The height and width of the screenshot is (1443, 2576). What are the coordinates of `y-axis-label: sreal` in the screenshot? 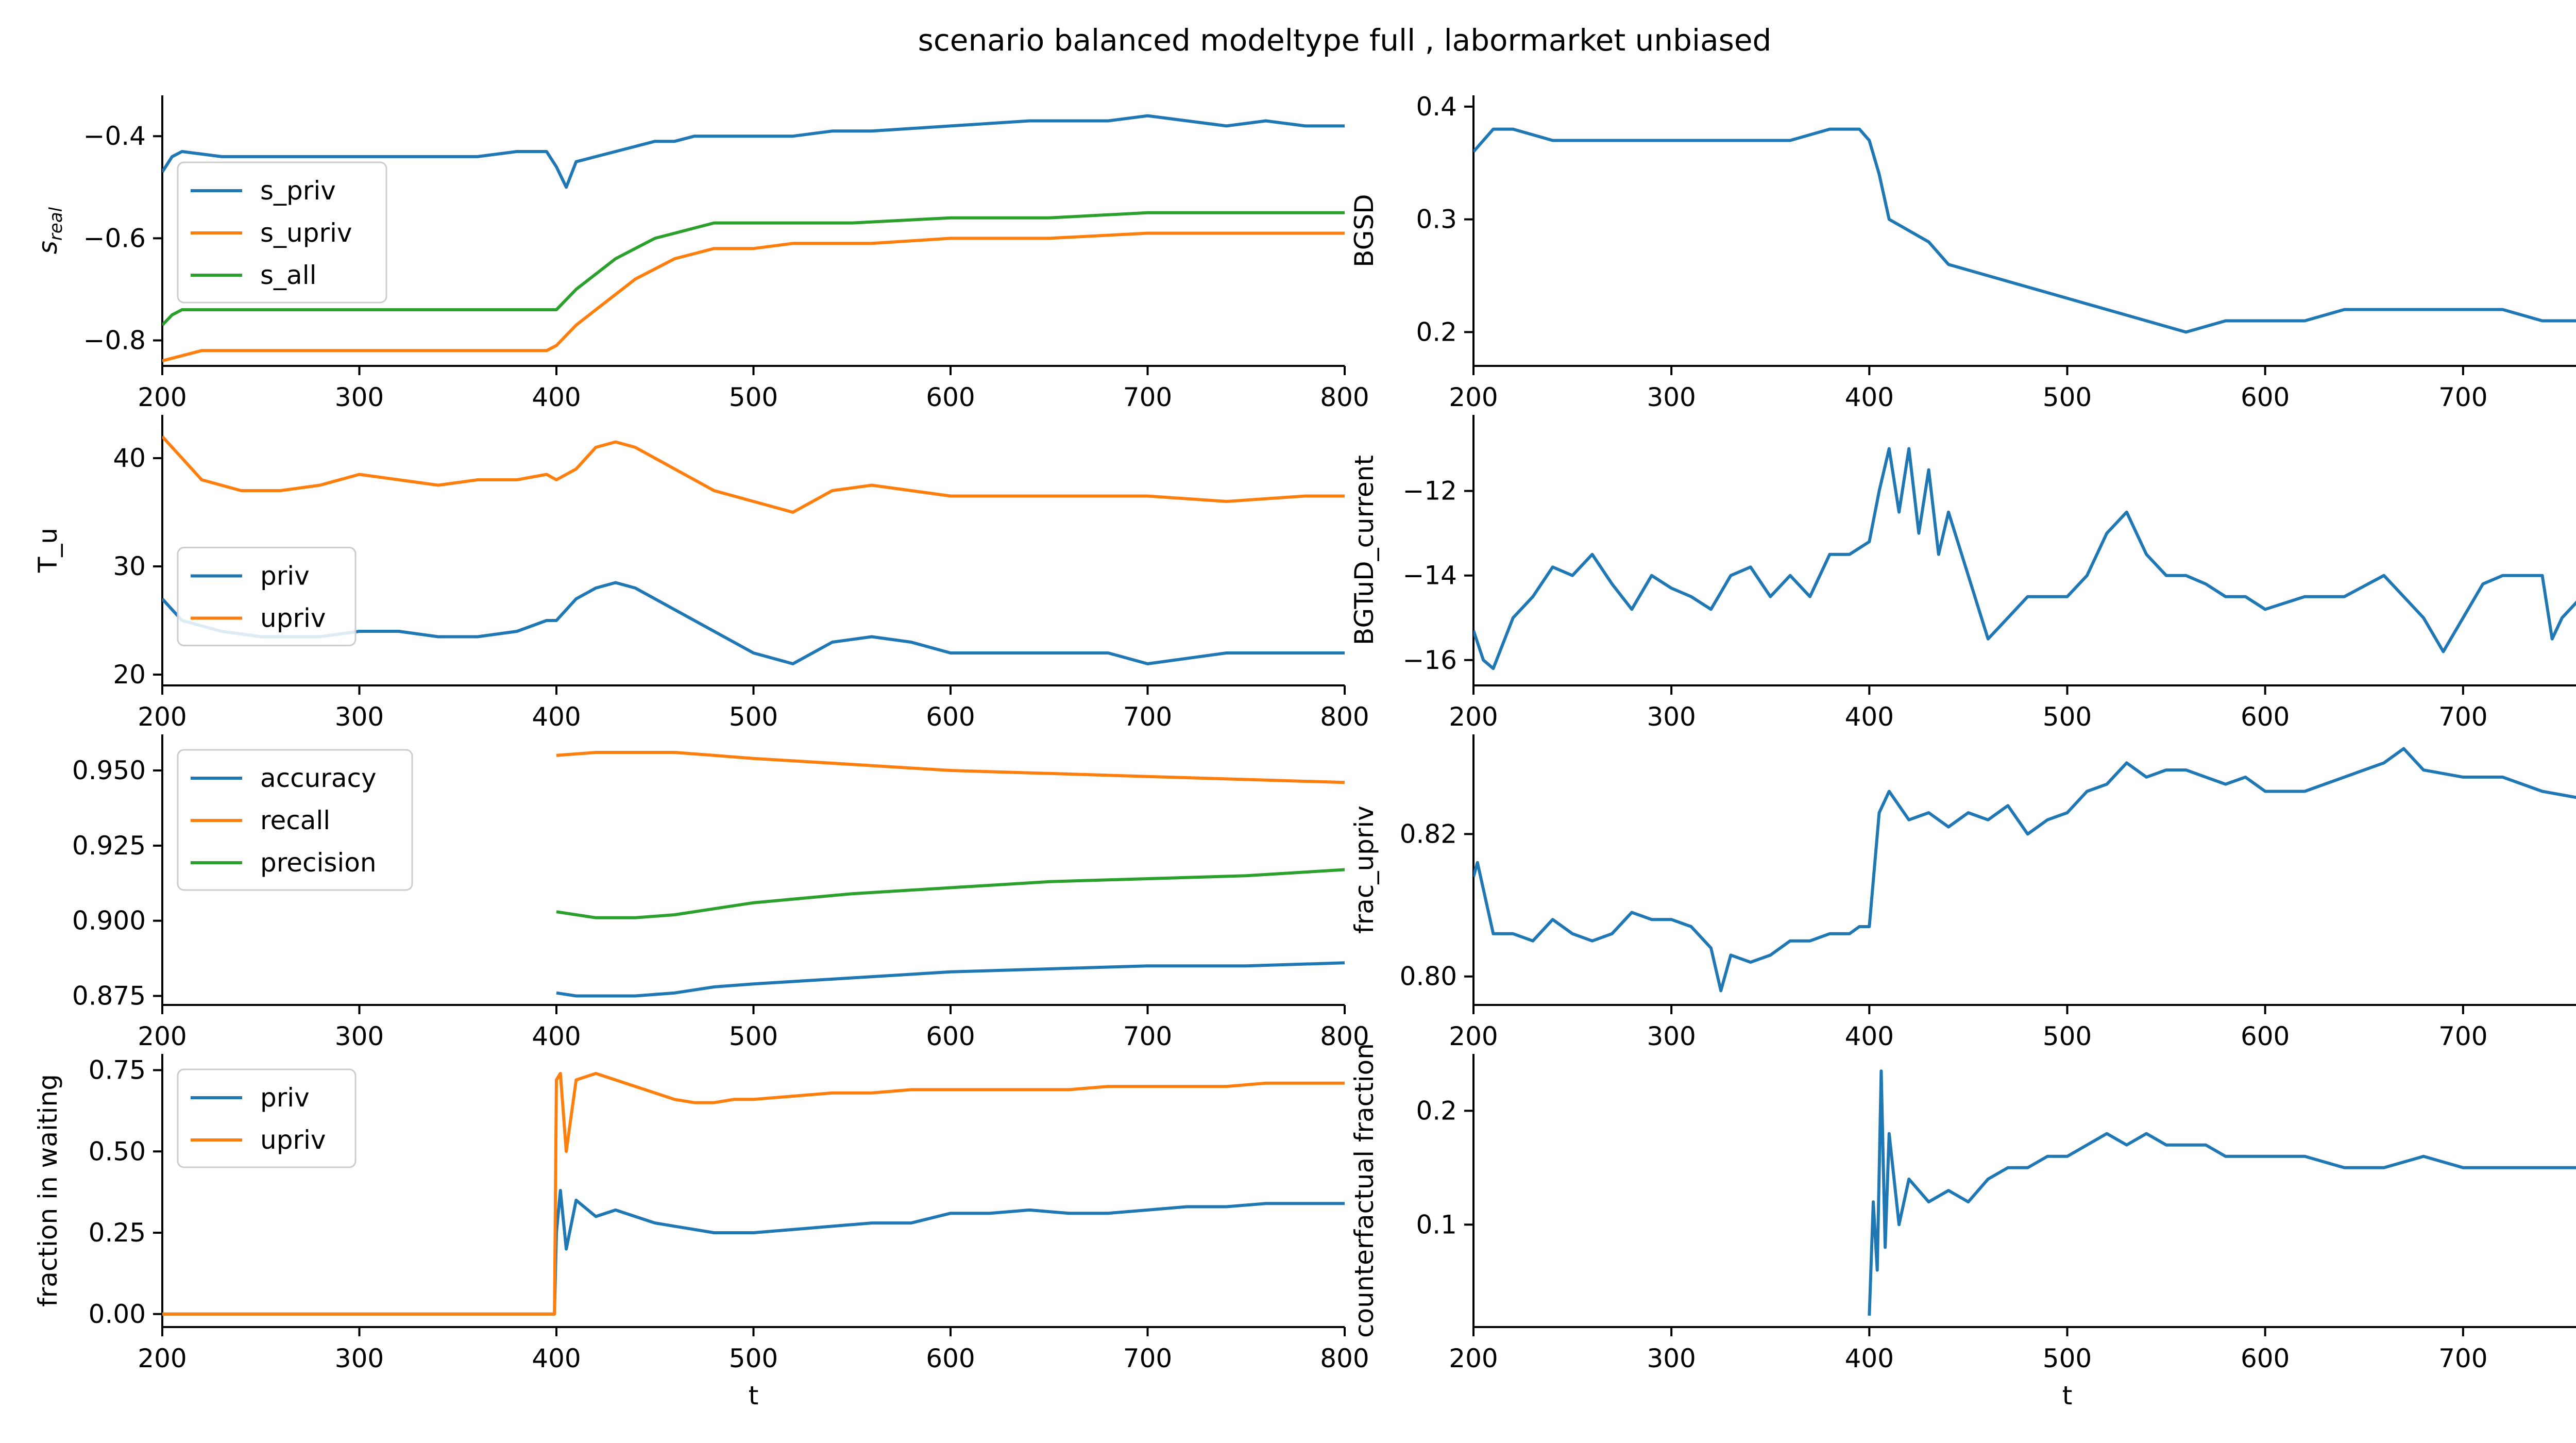 It's located at (49, 230).